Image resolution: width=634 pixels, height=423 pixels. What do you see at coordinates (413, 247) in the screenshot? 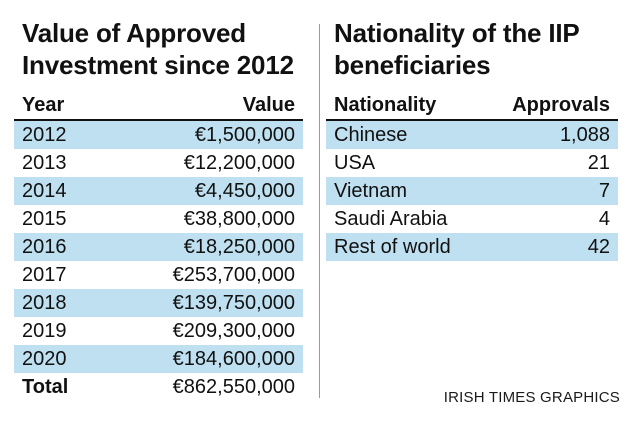
I see `nationality-cell: Rest of world` at bounding box center [413, 247].